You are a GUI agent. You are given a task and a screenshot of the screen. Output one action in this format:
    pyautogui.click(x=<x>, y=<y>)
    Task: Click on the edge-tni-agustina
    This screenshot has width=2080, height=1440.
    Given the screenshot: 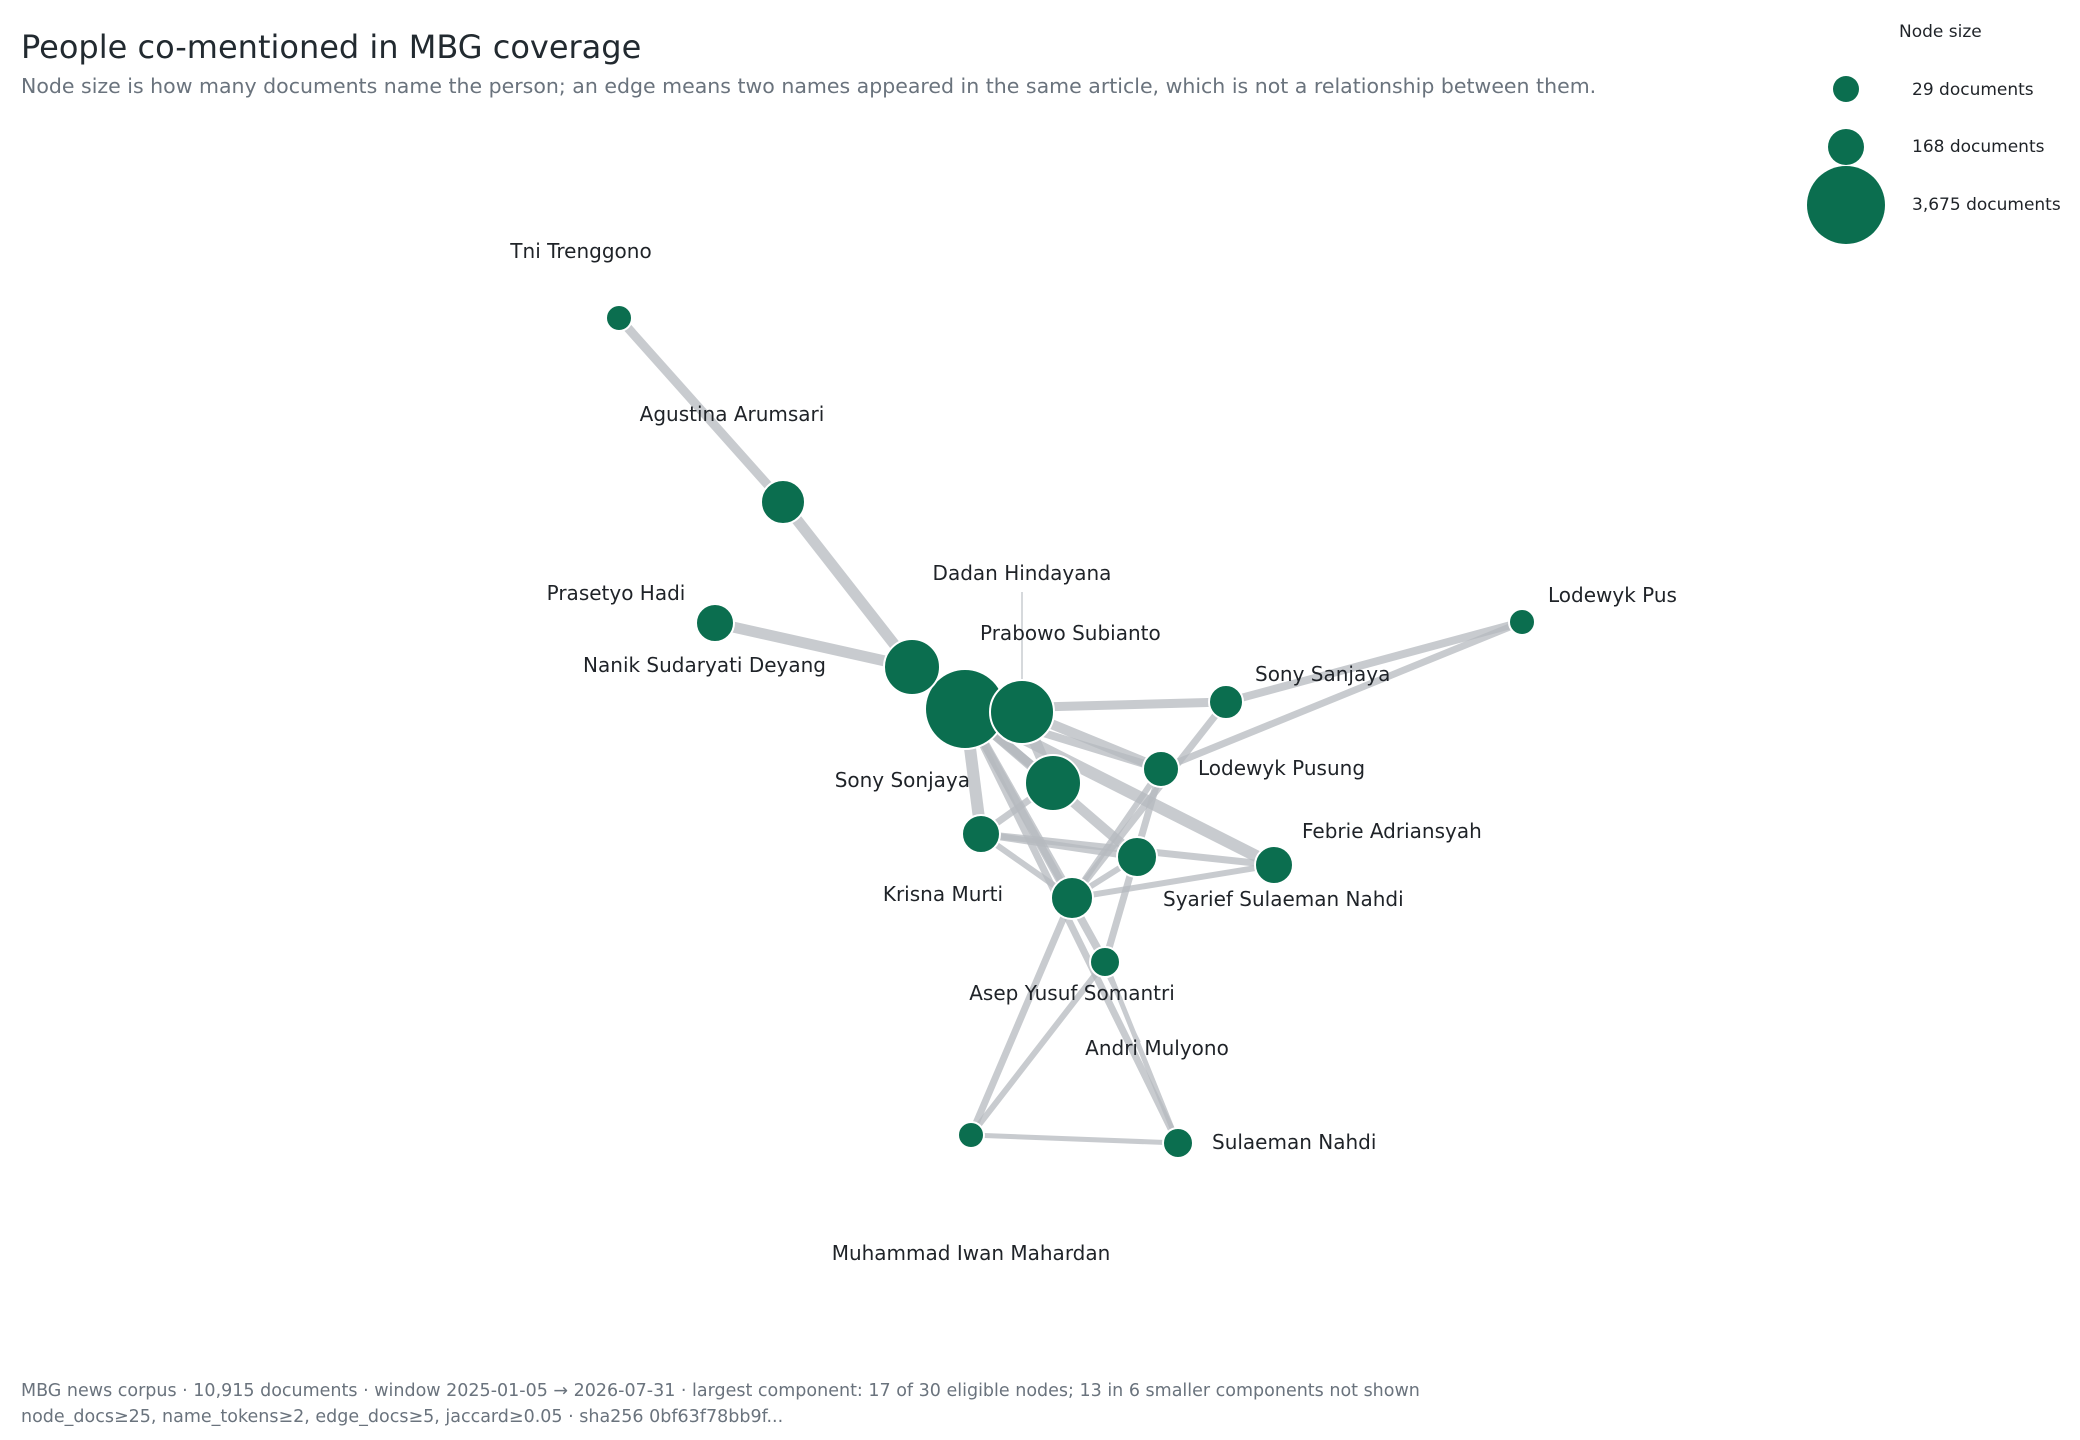 What is the action you would take?
    pyautogui.click(x=701, y=410)
    